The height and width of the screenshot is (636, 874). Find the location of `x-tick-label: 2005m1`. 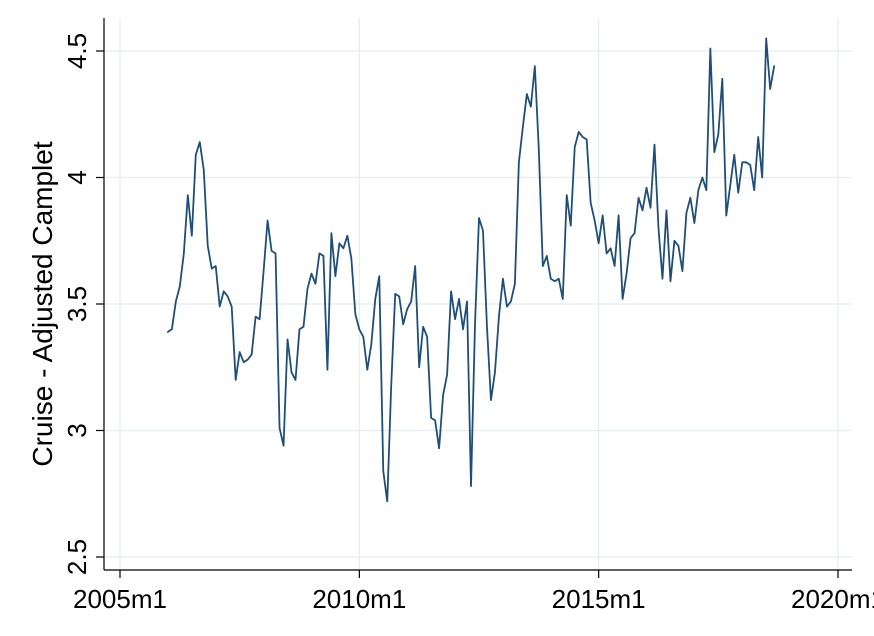

x-tick-label: 2005m1 is located at coordinates (120, 599).